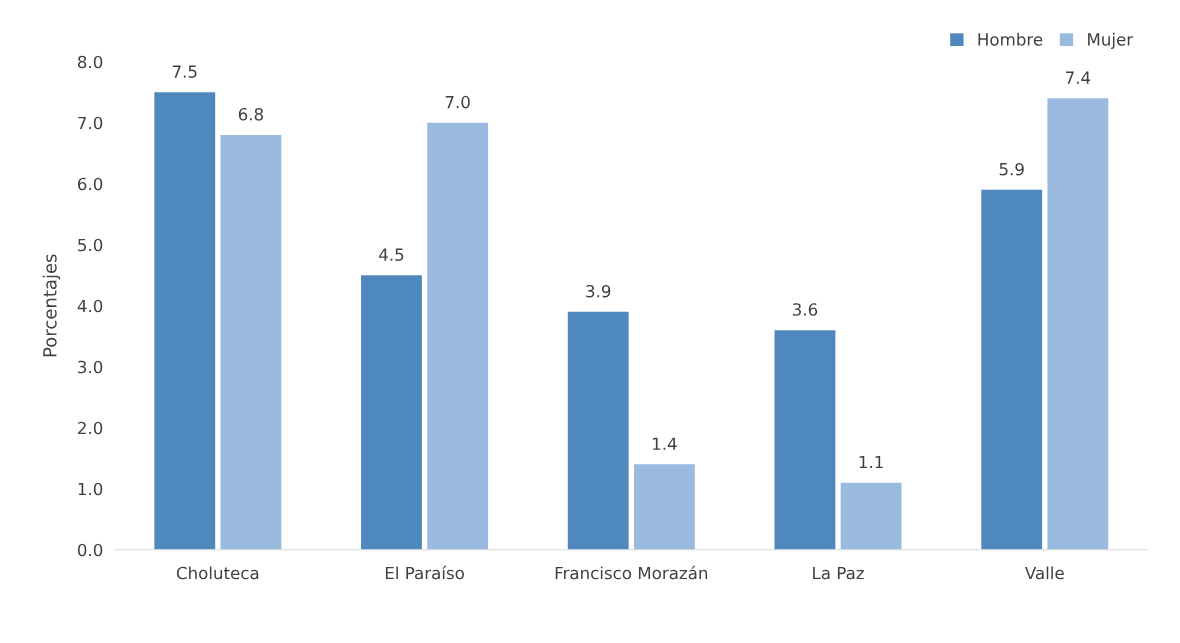  I want to click on data-label: 7.5, so click(184, 71).